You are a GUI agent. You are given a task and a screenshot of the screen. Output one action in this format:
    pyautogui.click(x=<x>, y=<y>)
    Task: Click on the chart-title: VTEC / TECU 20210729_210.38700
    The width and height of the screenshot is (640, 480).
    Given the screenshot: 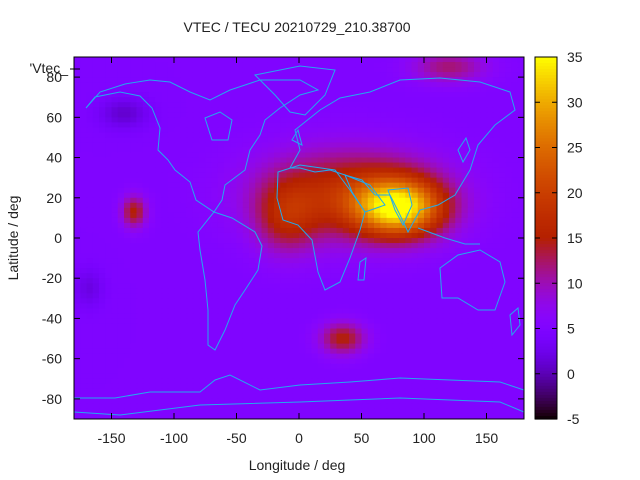 What is the action you would take?
    pyautogui.click(x=296, y=27)
    